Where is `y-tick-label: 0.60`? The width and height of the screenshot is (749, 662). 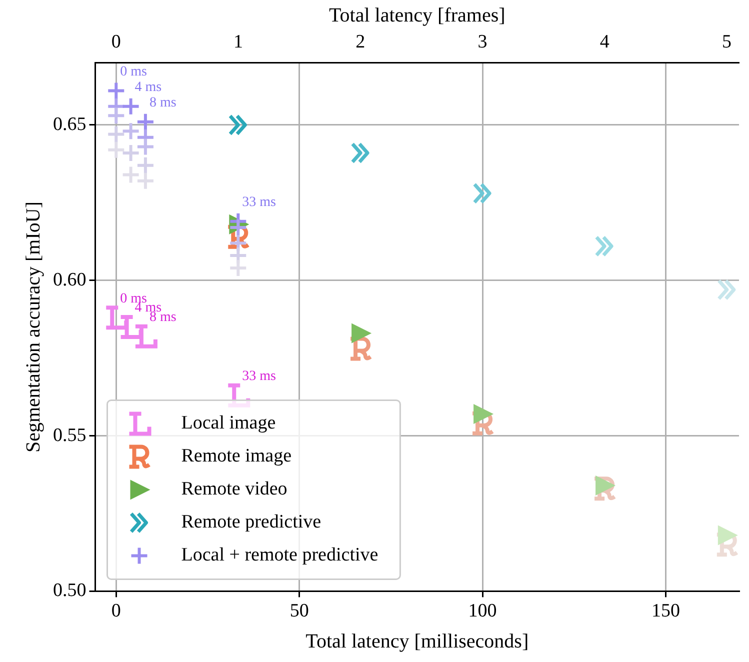 y-tick-label: 0.60 is located at coordinates (69, 279).